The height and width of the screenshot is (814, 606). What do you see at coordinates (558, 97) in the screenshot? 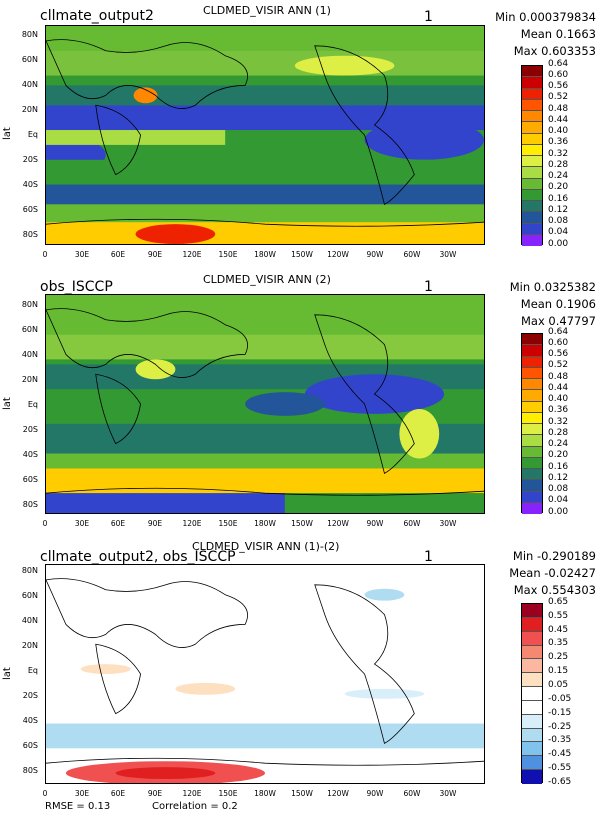
I see `colorbar-label: 0.52` at bounding box center [558, 97].